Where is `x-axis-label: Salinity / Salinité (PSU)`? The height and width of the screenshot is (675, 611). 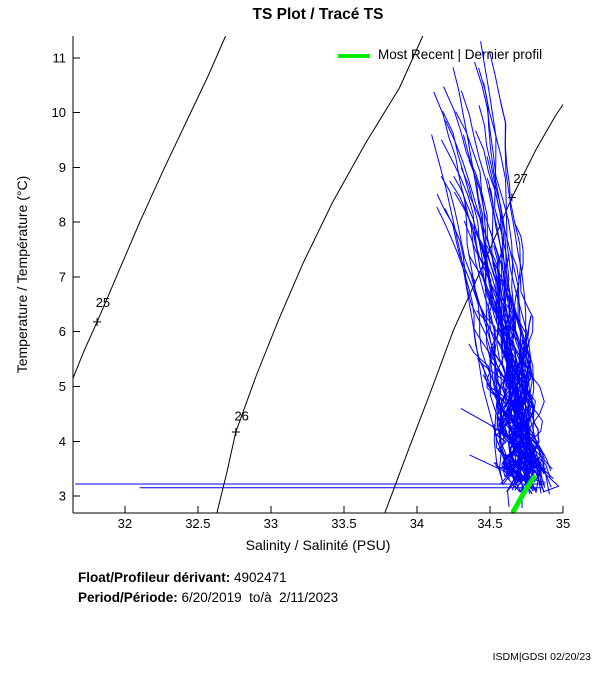
x-axis-label: Salinity / Salinité (PSU) is located at coordinates (318, 545).